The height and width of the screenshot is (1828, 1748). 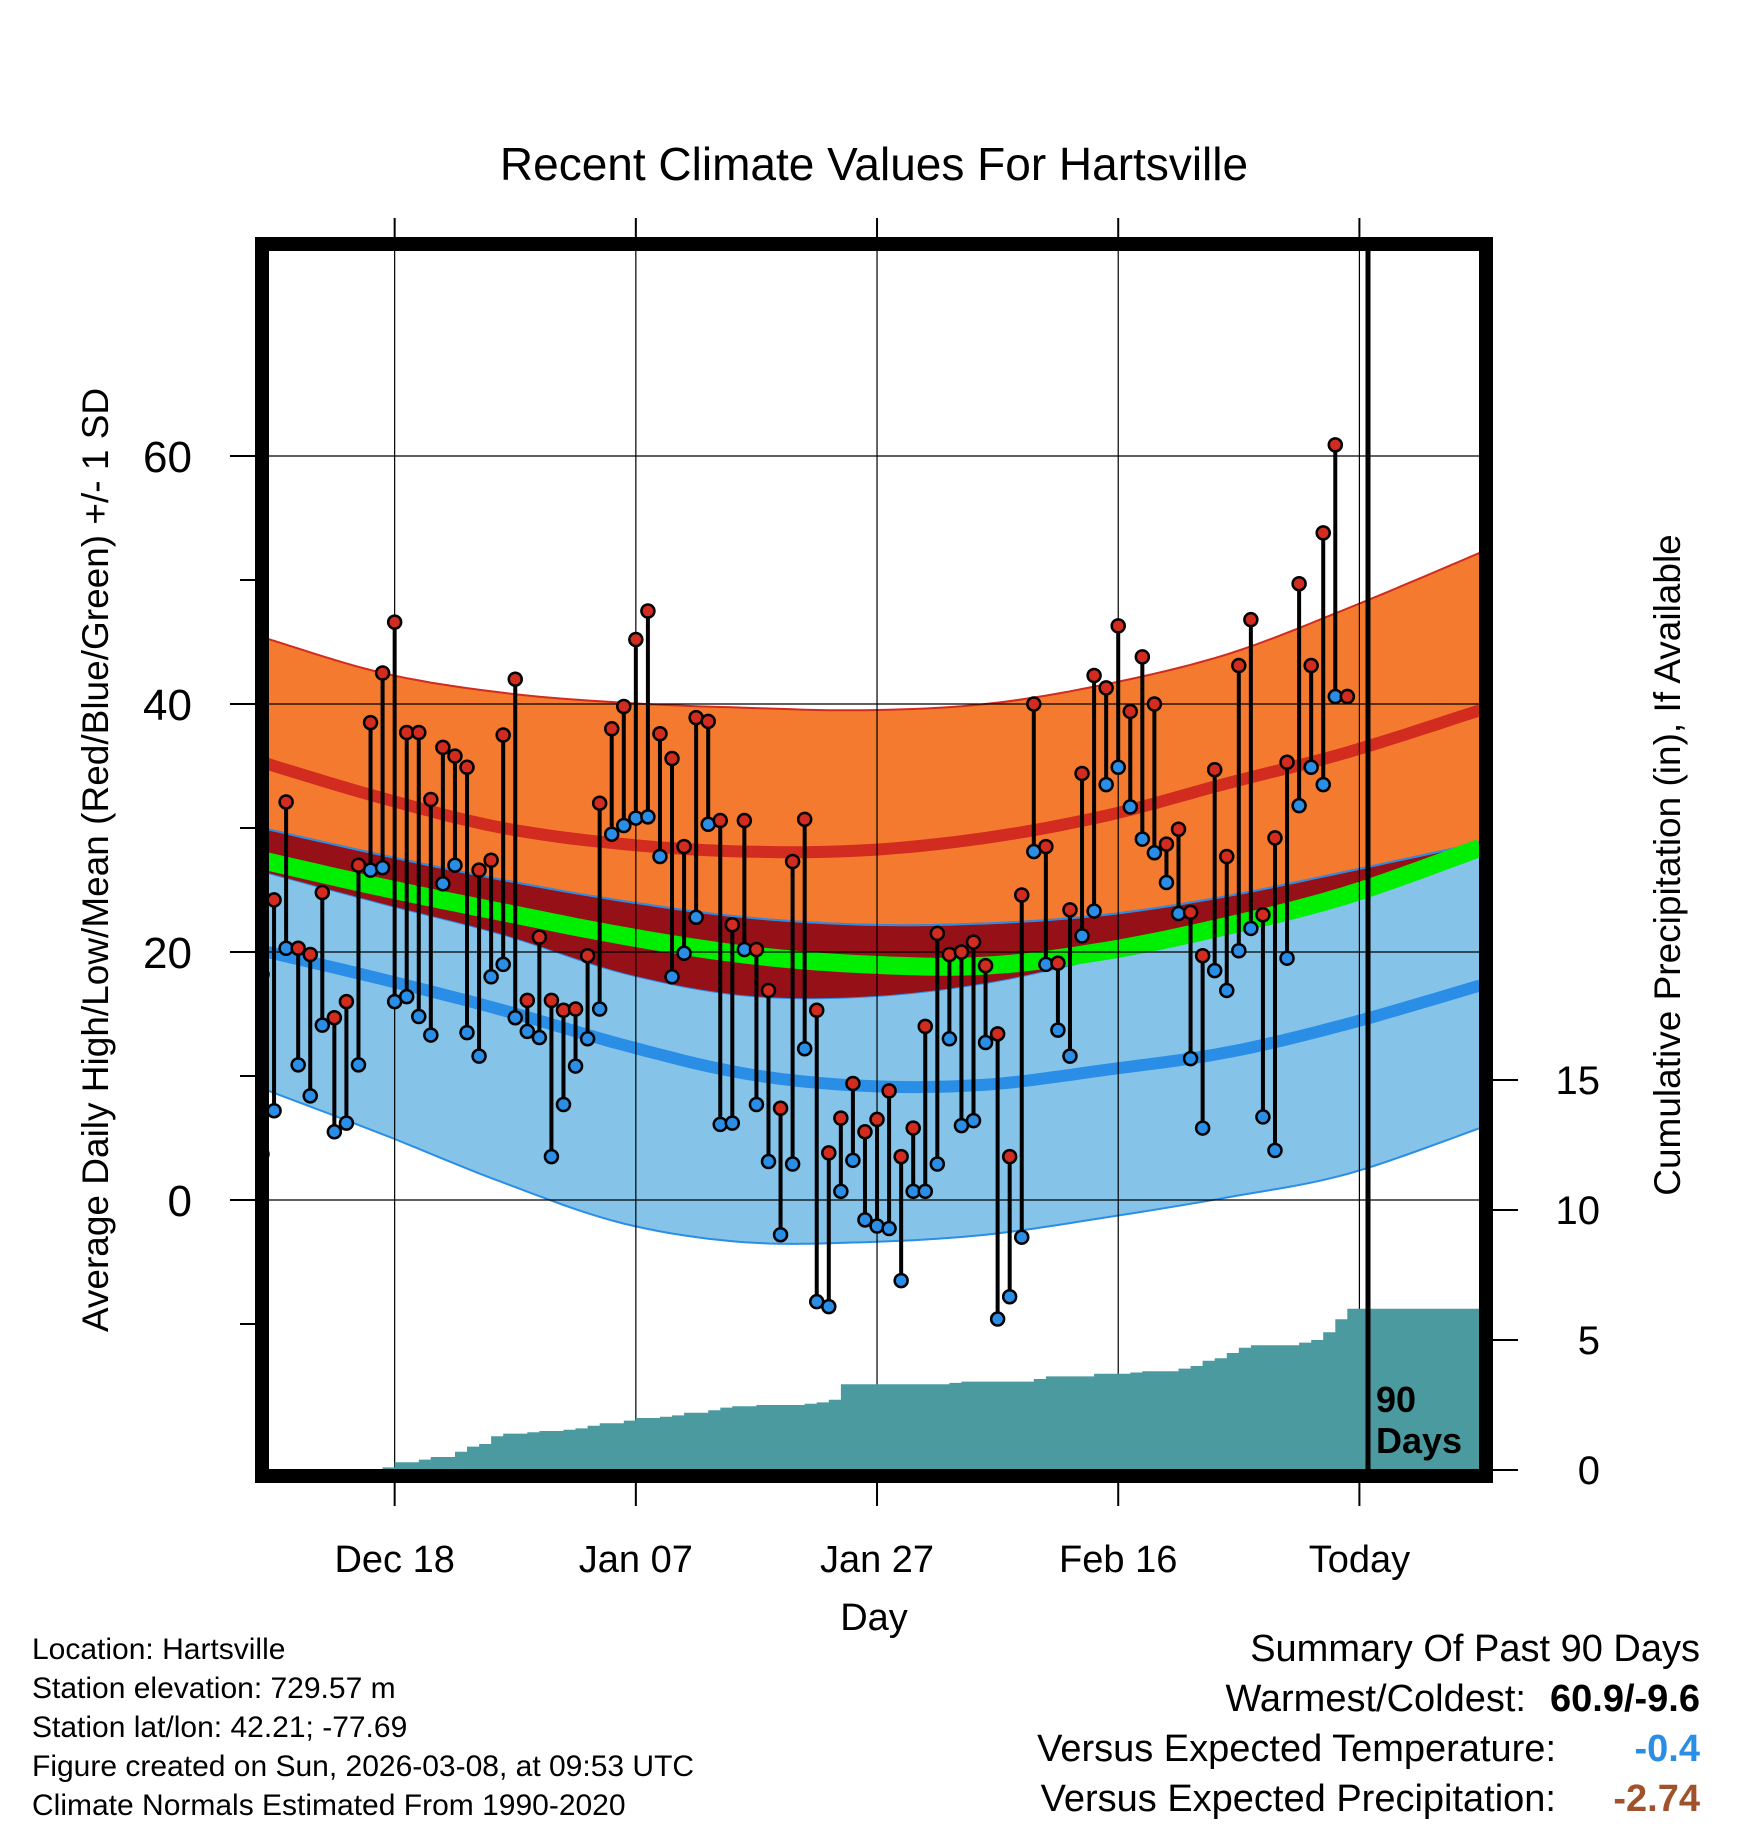 I want to click on temp-value: -0.4, so click(x=1667, y=1749).